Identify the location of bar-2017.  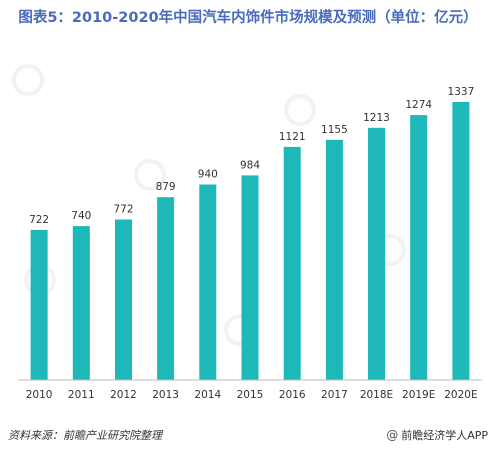
(334, 259).